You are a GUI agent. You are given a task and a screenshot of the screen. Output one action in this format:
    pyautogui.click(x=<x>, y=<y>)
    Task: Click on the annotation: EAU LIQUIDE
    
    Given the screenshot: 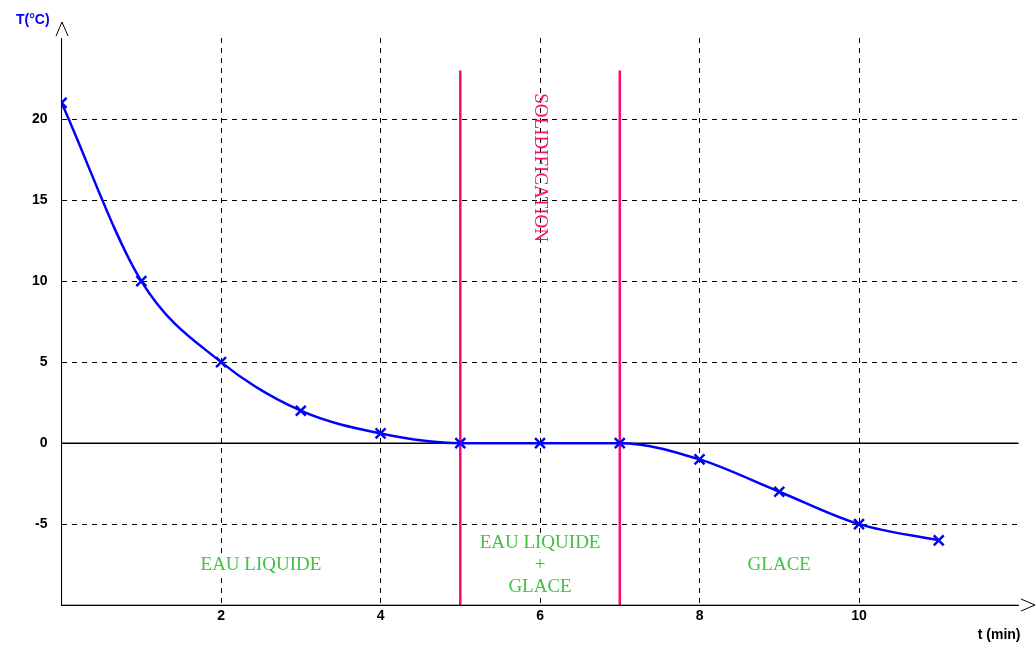 What is the action you would take?
    pyautogui.click(x=261, y=563)
    